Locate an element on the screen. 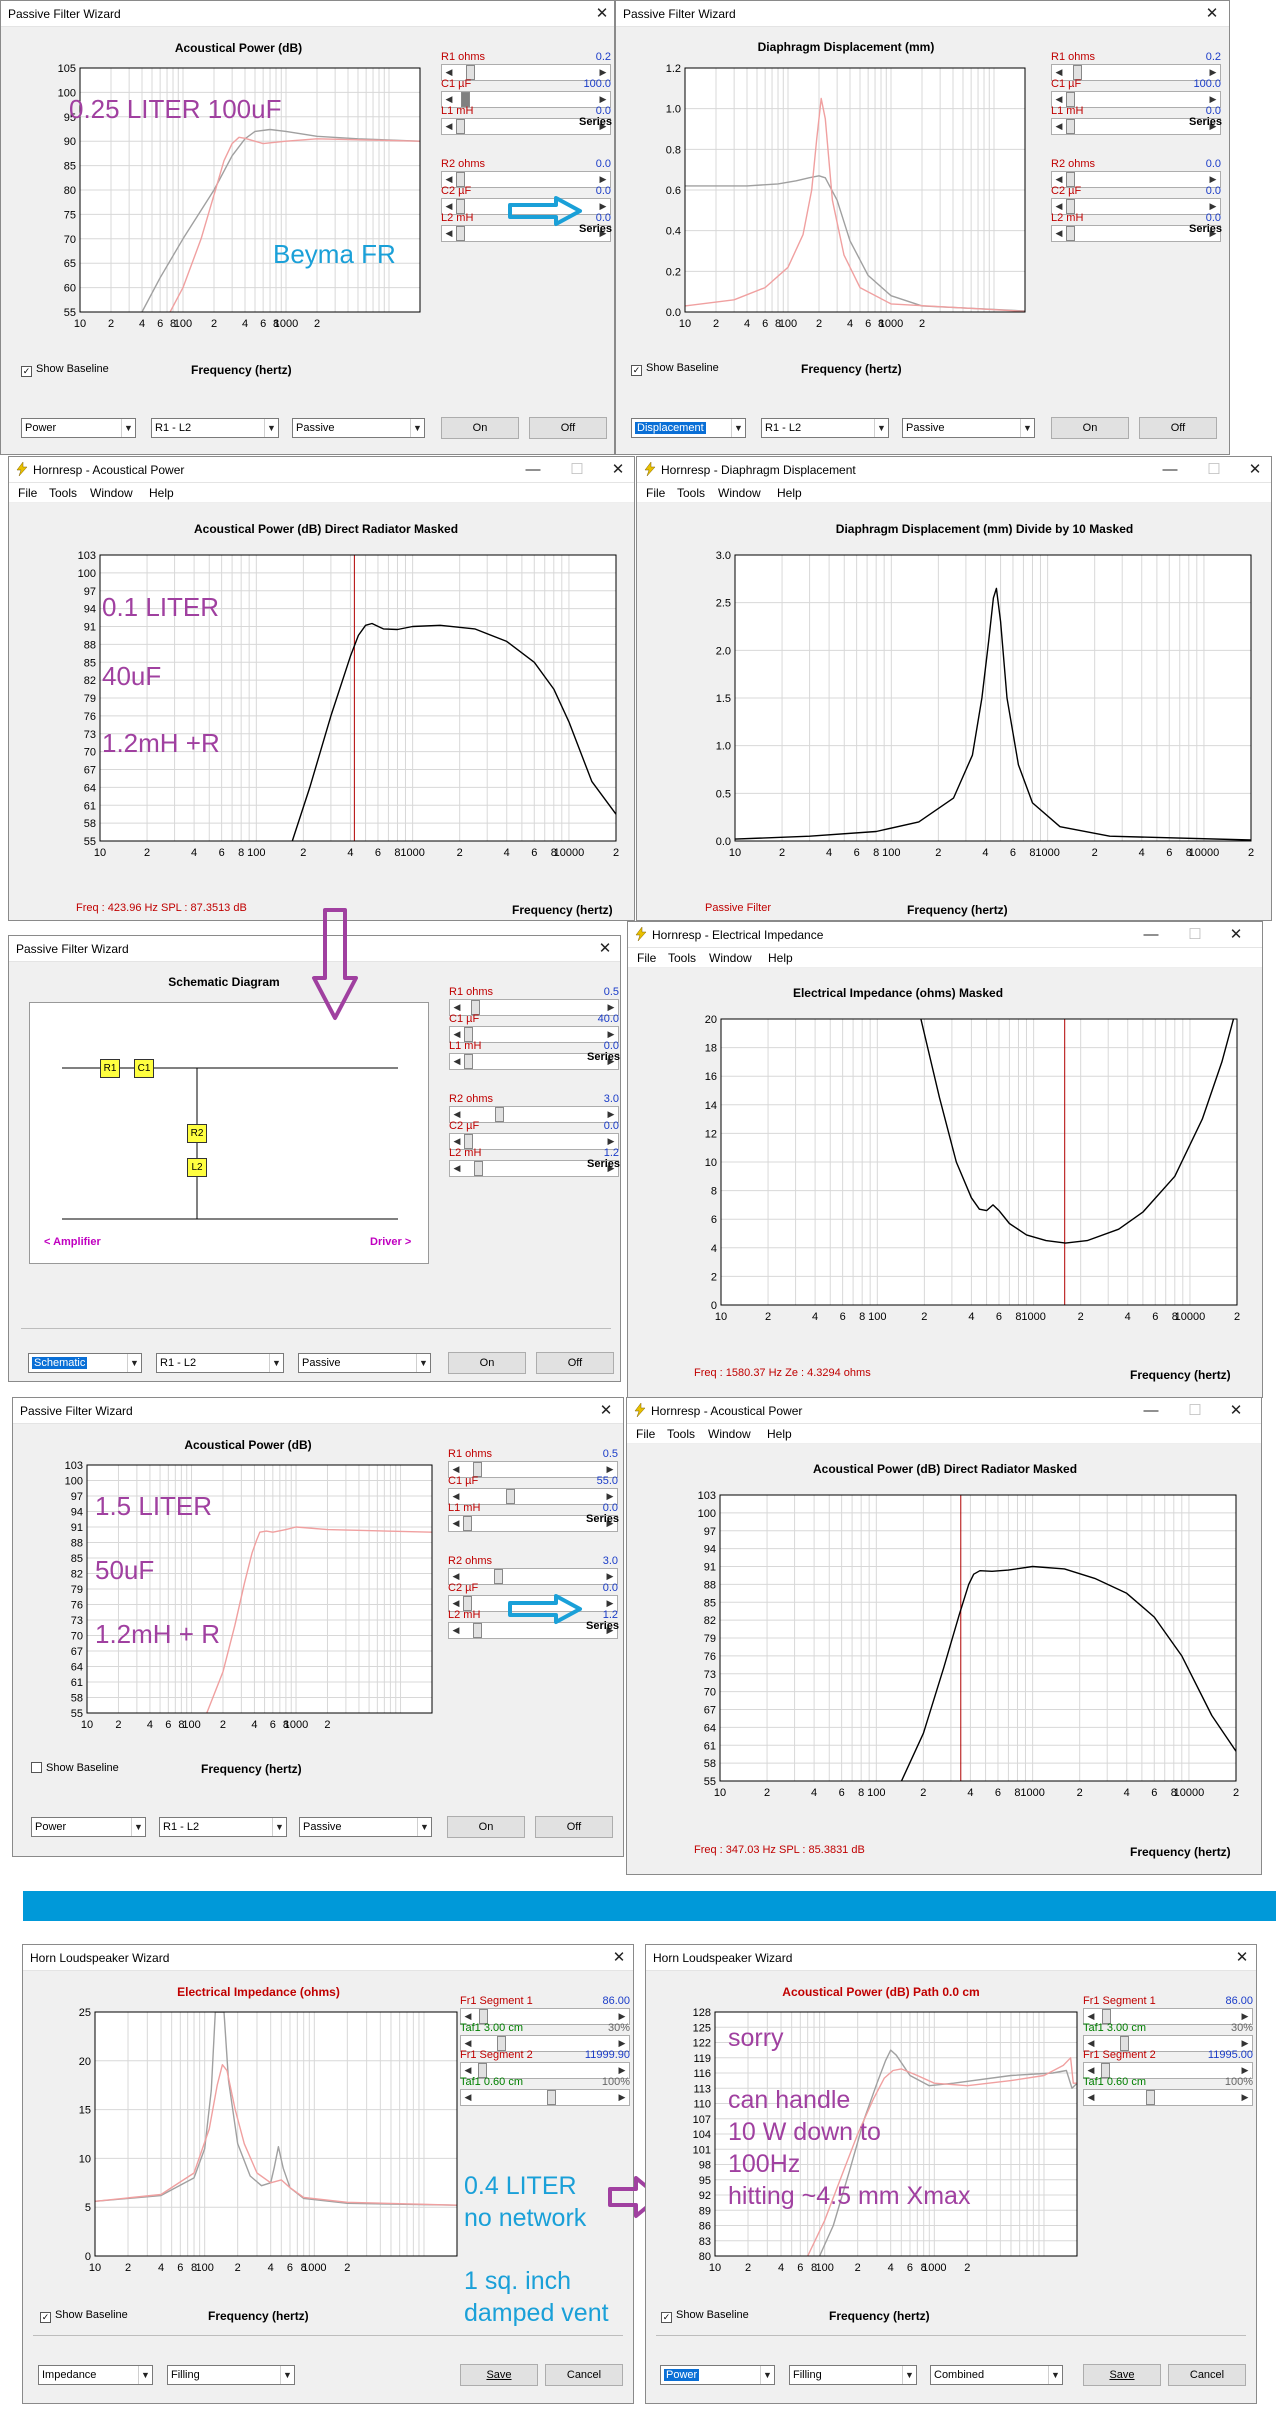 The height and width of the screenshot is (2410, 1280). save-button: Save is located at coordinates (499, 2375).